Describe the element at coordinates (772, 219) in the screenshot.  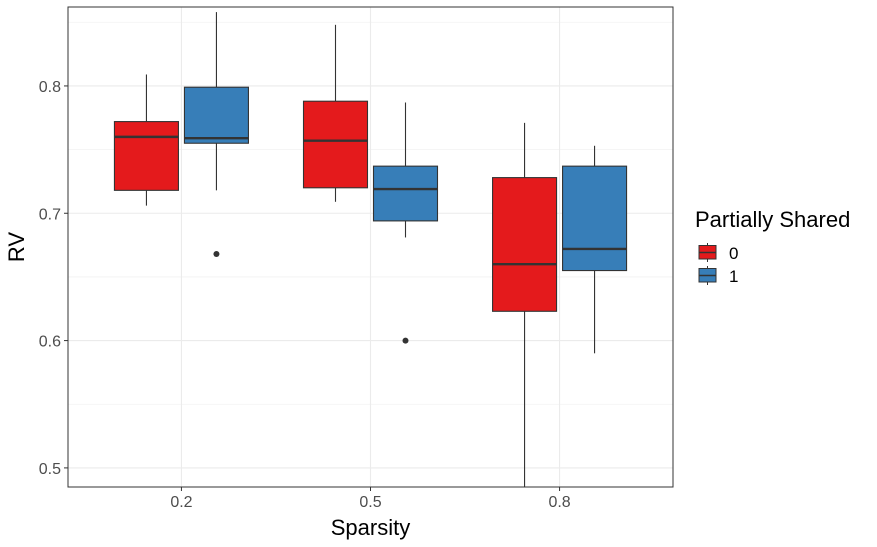
I see `legend-title: Partially Shared` at that location.